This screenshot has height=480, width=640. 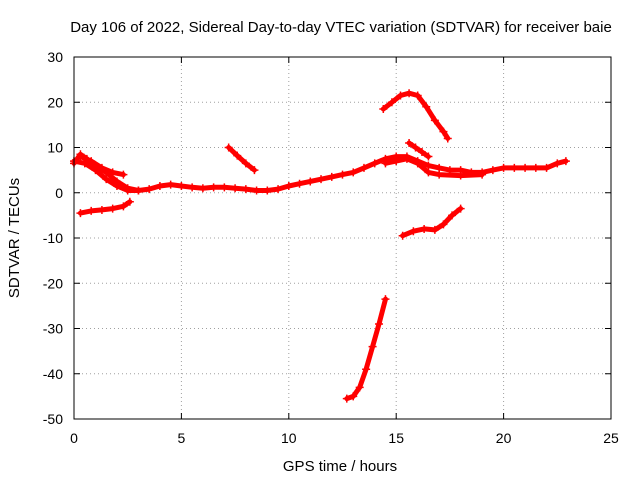 What do you see at coordinates (55, 57) in the screenshot?
I see `y-tick-label: 30` at bounding box center [55, 57].